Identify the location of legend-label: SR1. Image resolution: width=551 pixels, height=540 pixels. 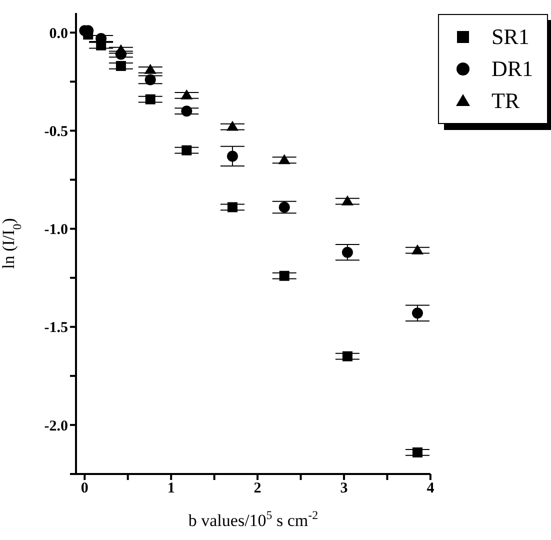
(510, 37).